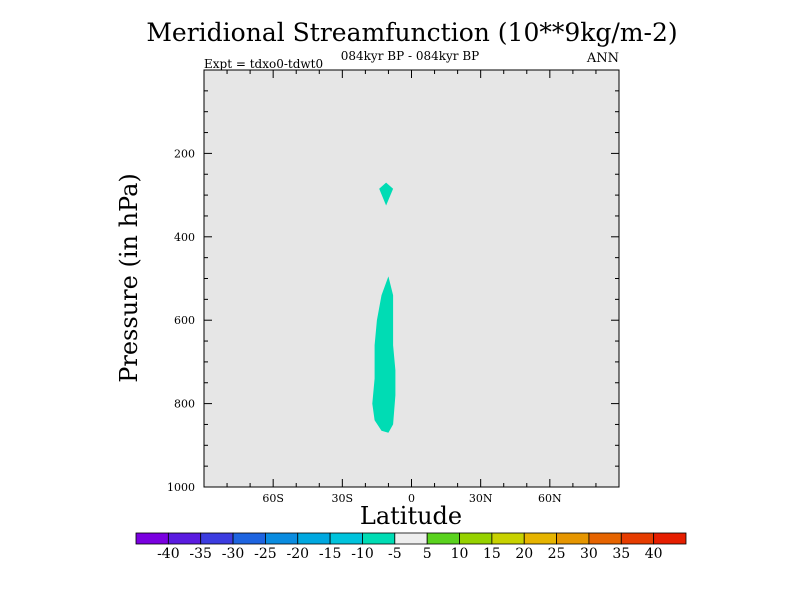 The height and width of the screenshot is (600, 800). What do you see at coordinates (395, 554) in the screenshot?
I see `colorbar-label: -5` at bounding box center [395, 554].